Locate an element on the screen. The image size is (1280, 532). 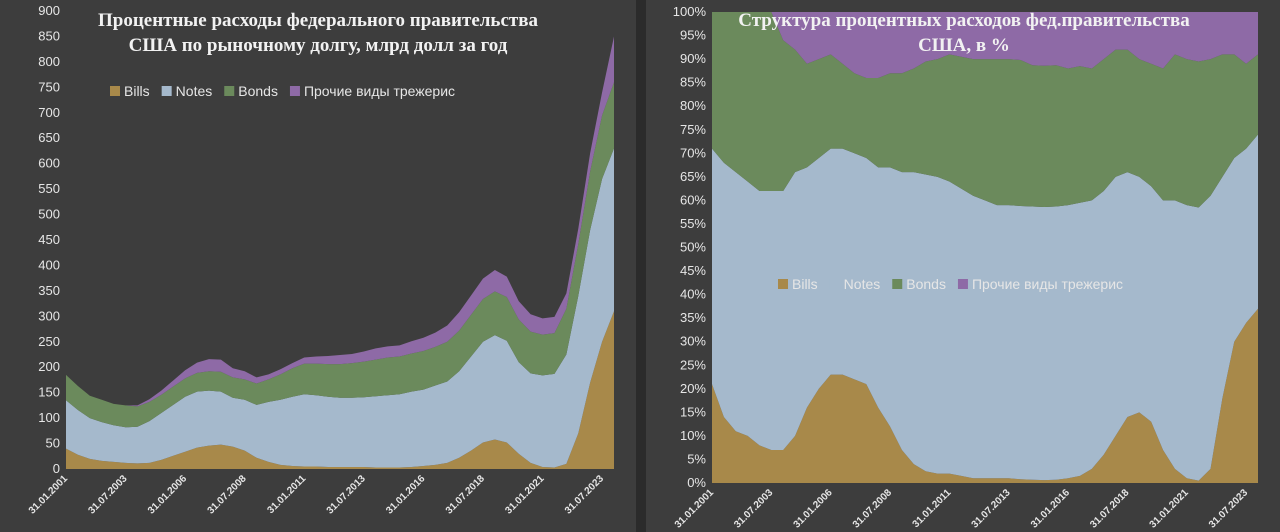
y-tick-label: 650 is located at coordinates (49, 137).